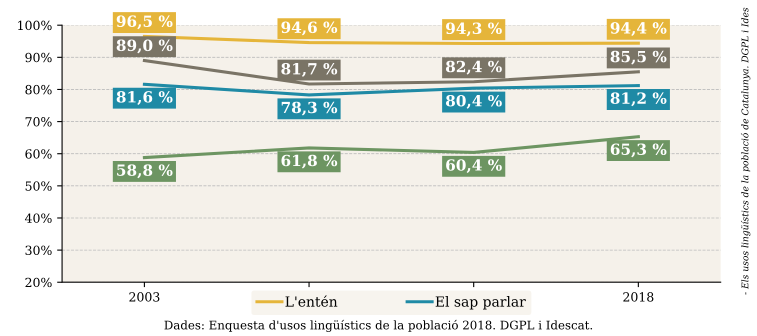 The height and width of the screenshot is (336, 757). What do you see at coordinates (39, 186) in the screenshot?
I see `y-tick-label: 50%` at bounding box center [39, 186].